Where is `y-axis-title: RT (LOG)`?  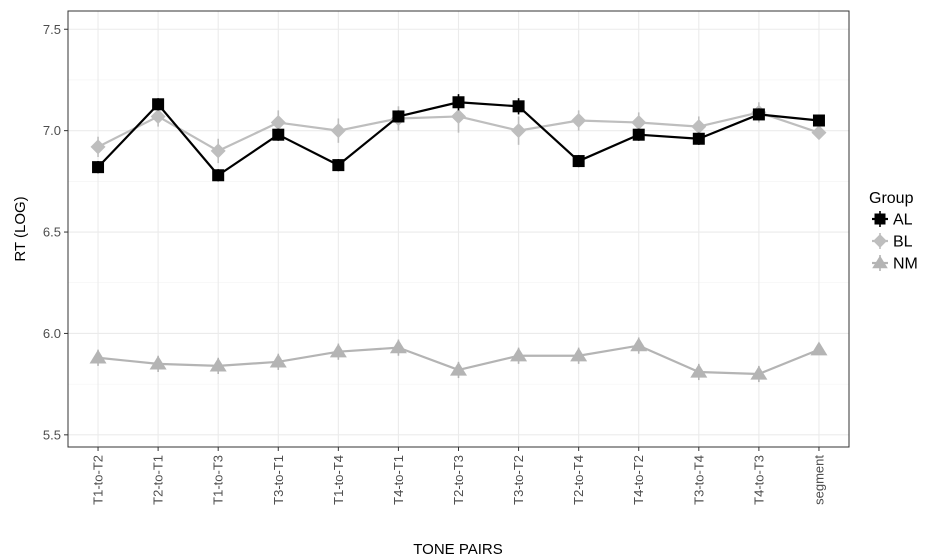 y-axis-title: RT (LOG) is located at coordinates (20, 228).